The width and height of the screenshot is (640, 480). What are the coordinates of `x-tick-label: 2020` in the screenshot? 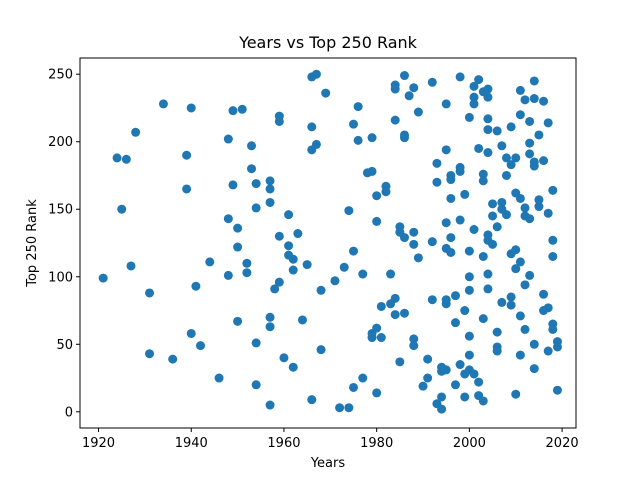 It's located at (562, 443).